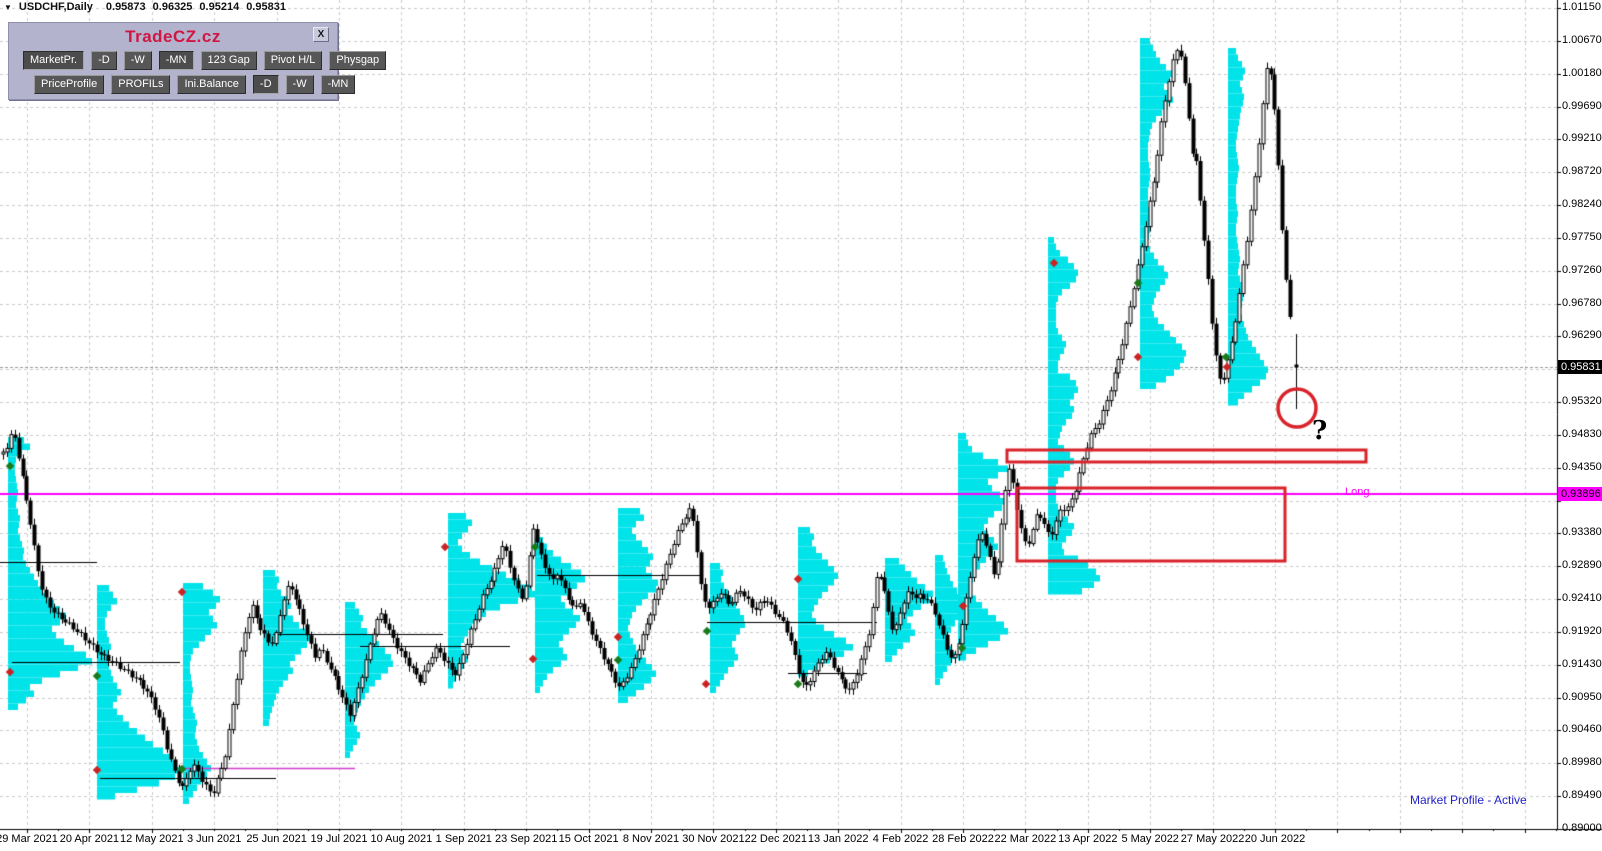 Image resolution: width=1602 pixels, height=851 pixels. What do you see at coordinates (1357, 492) in the screenshot?
I see `long-line-label: Long` at bounding box center [1357, 492].